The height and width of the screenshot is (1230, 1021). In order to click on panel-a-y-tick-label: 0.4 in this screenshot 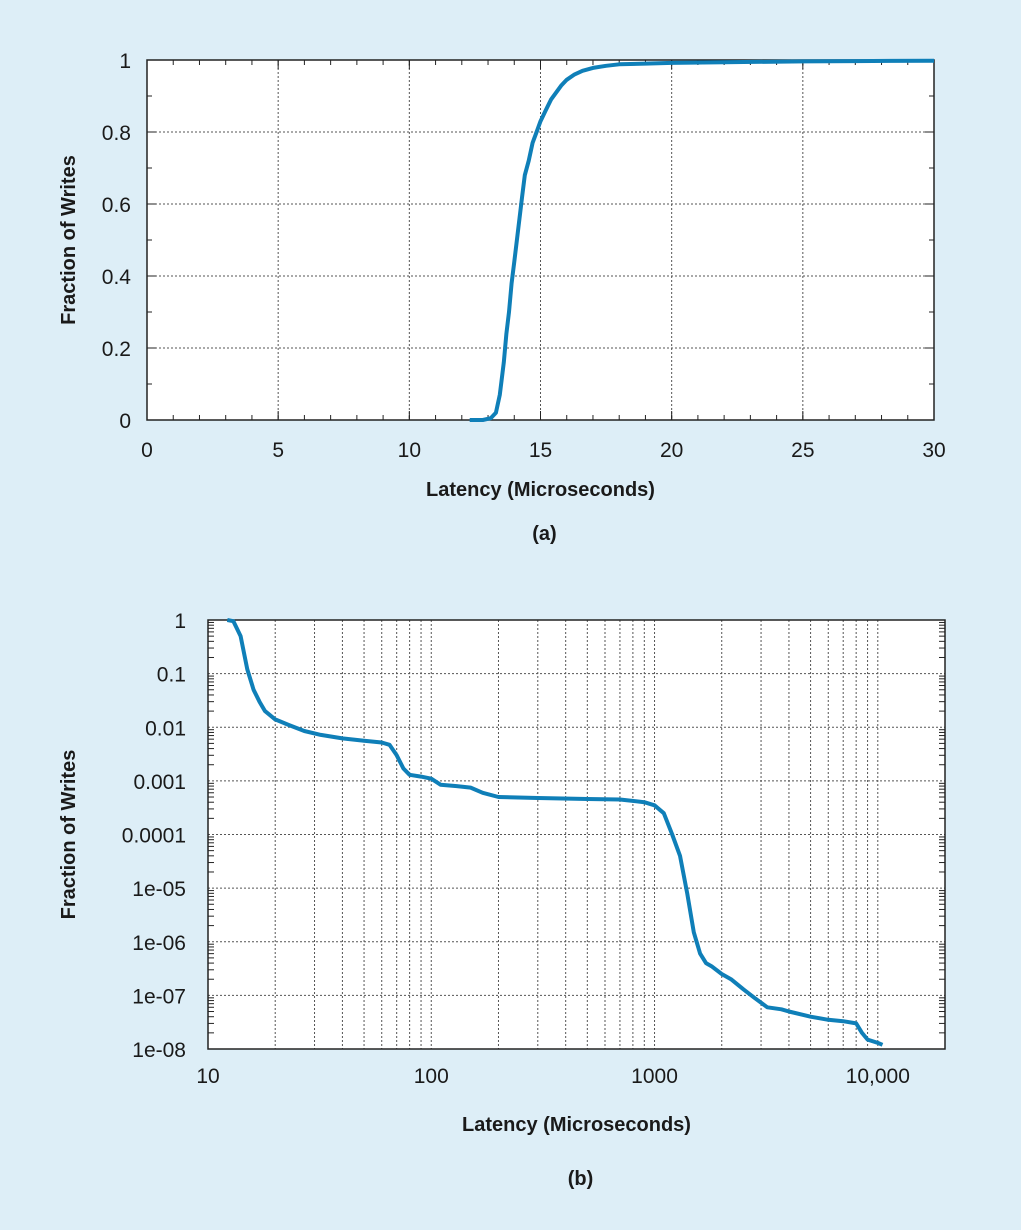, I will do `click(117, 277)`.